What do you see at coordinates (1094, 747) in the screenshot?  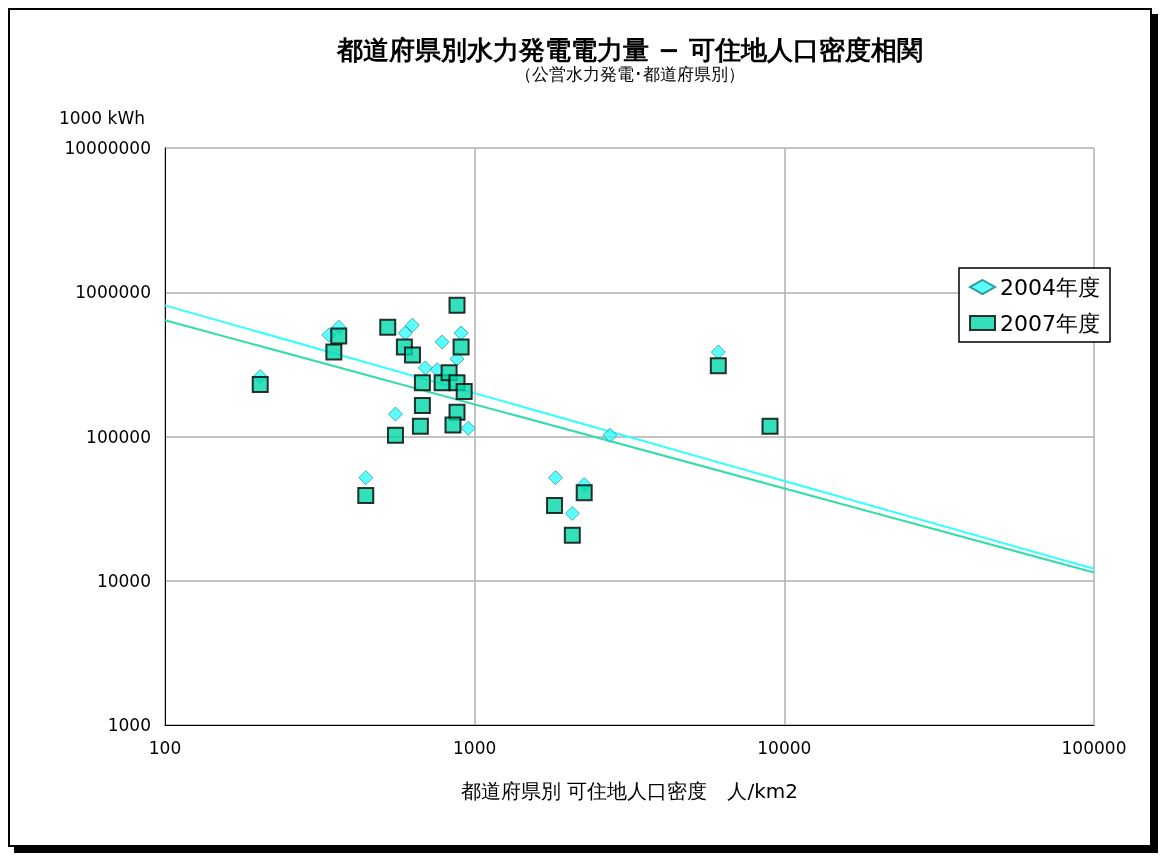 I see `x-tick-label: 100000` at bounding box center [1094, 747].